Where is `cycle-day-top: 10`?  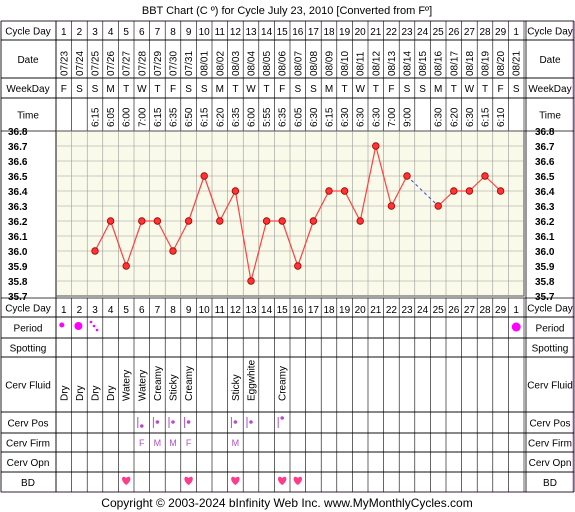 cycle-day-top: 10 is located at coordinates (205, 32).